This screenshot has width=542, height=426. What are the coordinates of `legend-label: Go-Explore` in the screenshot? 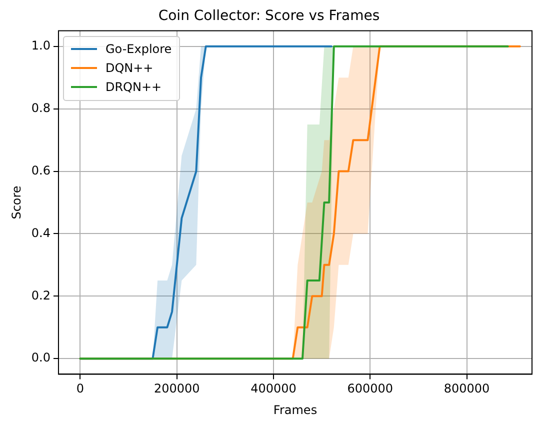 It's located at (138, 49).